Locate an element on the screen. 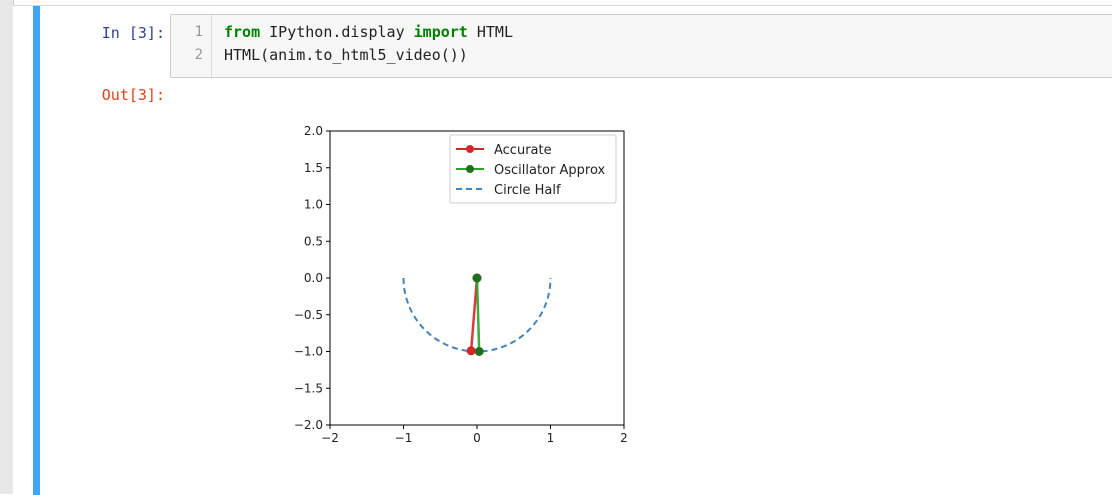 This screenshot has width=1112, height=495. y-tick-label: −1.5 is located at coordinates (308, 388).